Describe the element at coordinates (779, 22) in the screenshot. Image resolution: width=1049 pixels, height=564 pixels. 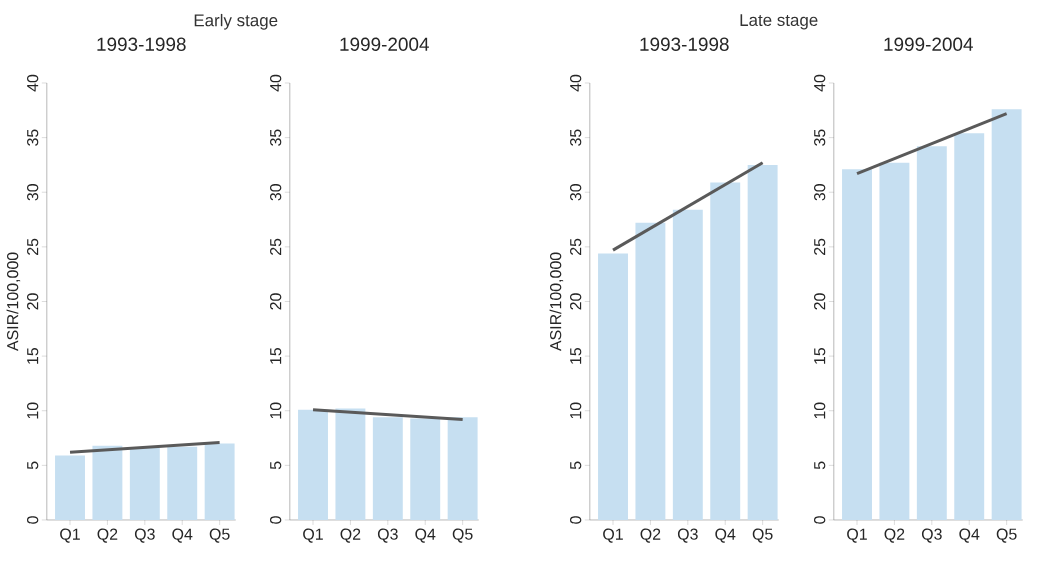
I see `text: Late stage` at that location.